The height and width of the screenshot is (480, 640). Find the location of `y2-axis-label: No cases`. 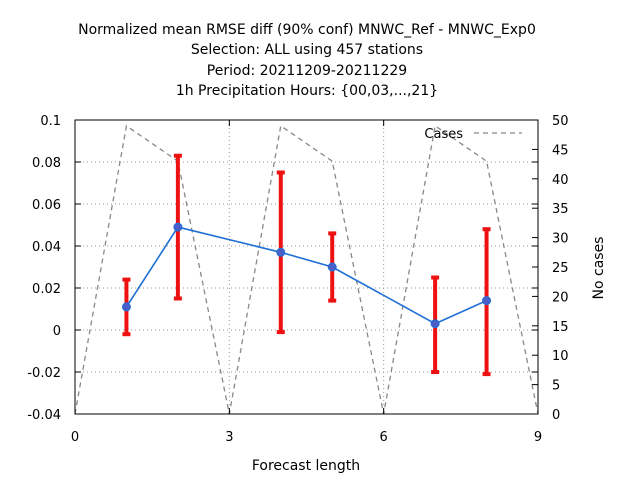

y2-axis-label: No cases is located at coordinates (599, 268).